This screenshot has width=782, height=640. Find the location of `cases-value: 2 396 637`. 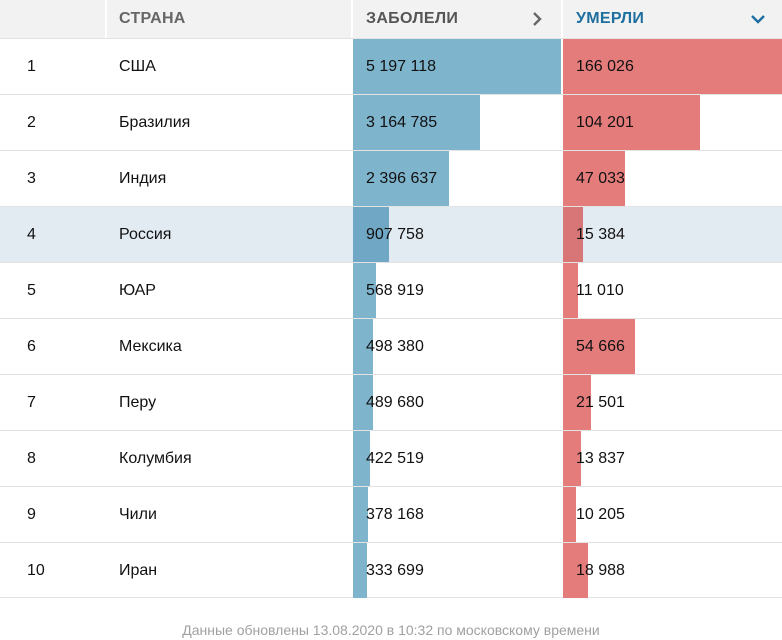

cases-value: 2 396 637 is located at coordinates (402, 178).